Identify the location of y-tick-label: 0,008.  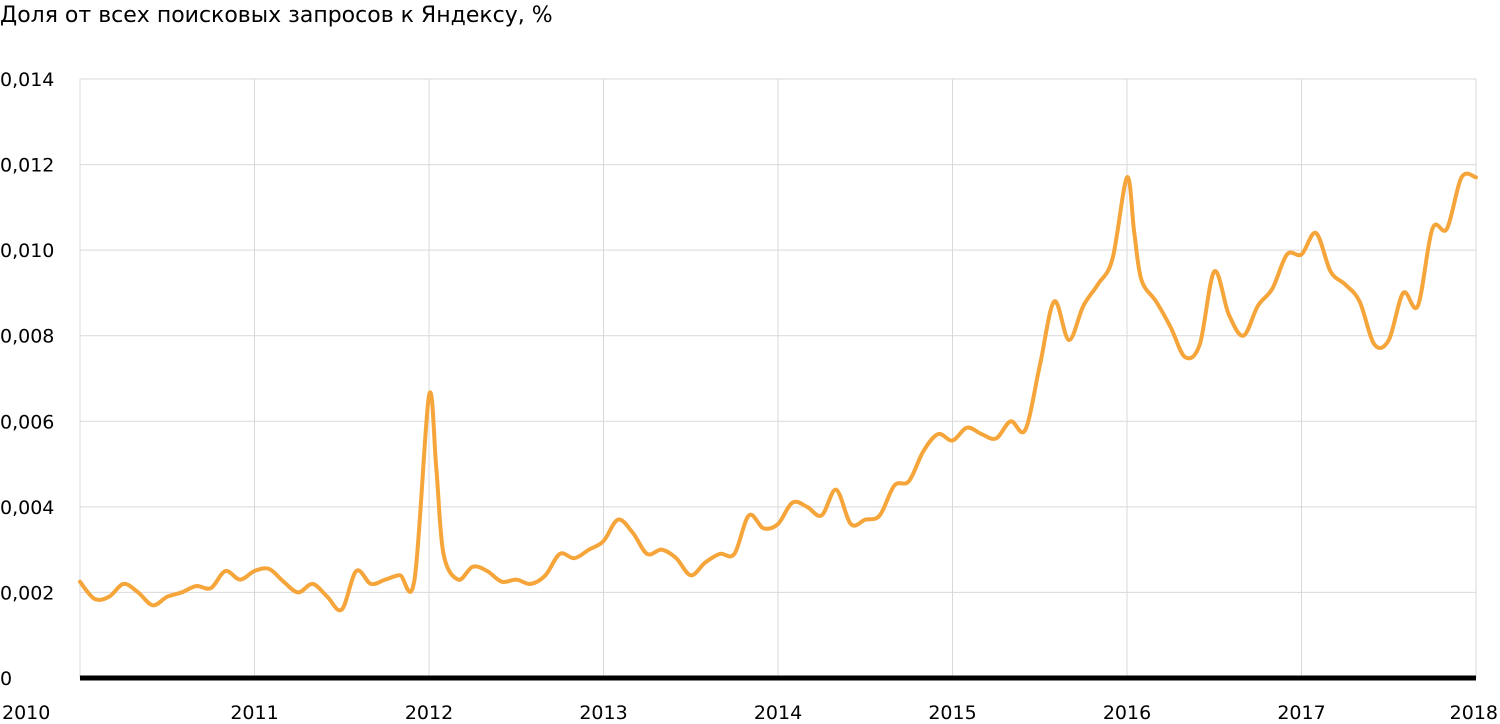
(27, 337).